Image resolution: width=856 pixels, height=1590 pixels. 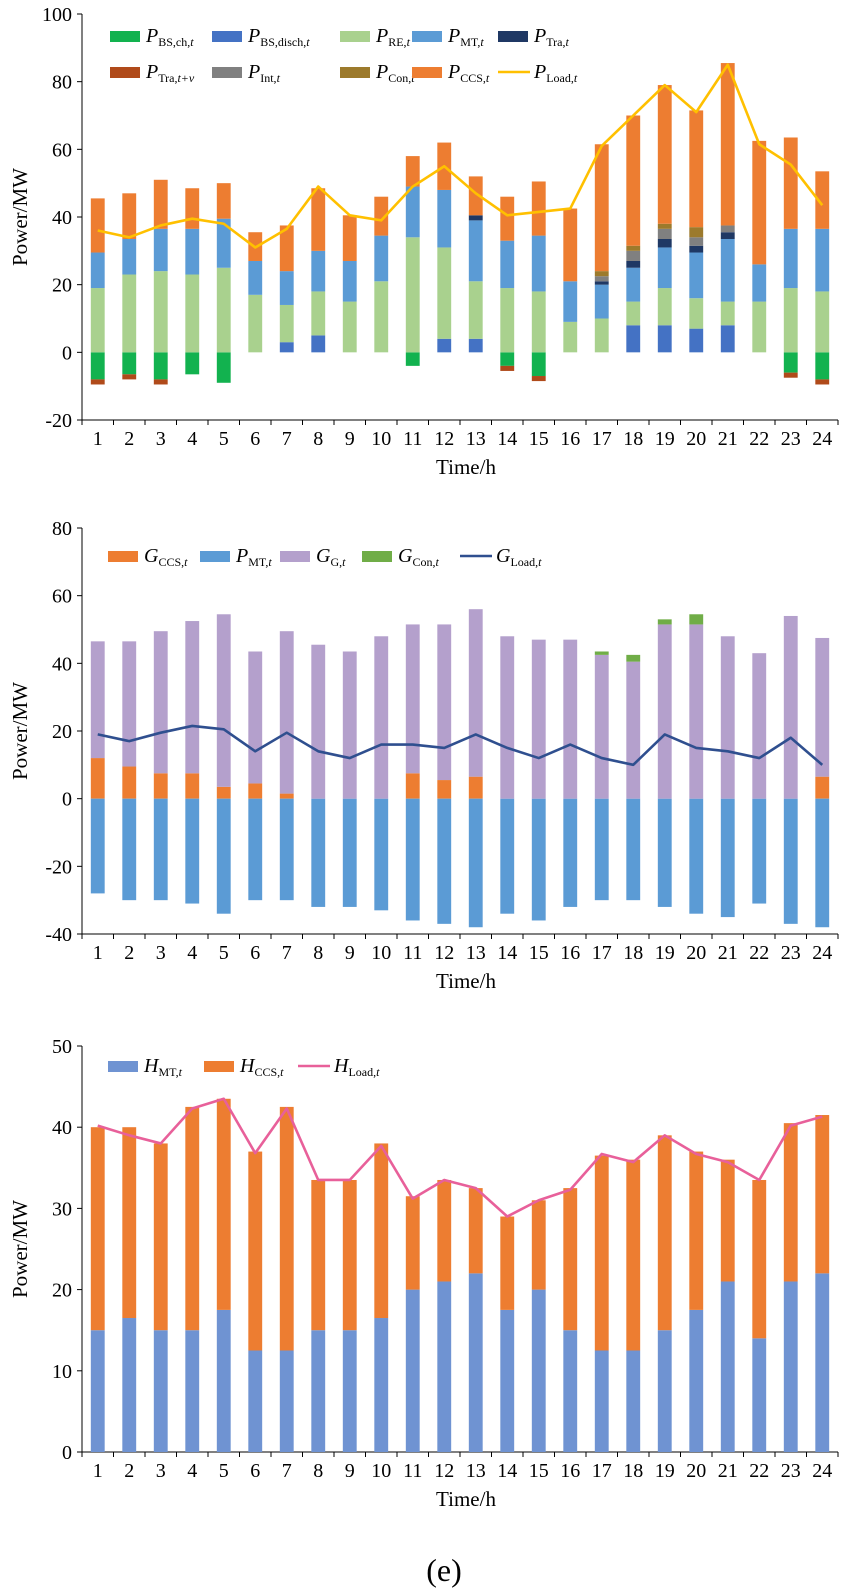 I want to click on y-tick-label: -20, so click(x=58, y=867).